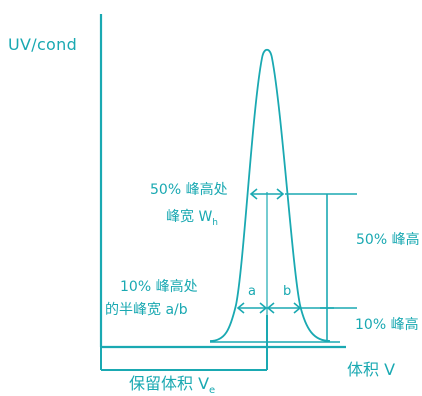 Image resolution: width=422 pixels, height=396 pixels. What do you see at coordinates (371, 369) in the screenshot?
I see `x-axis-title: 体积 V` at bounding box center [371, 369].